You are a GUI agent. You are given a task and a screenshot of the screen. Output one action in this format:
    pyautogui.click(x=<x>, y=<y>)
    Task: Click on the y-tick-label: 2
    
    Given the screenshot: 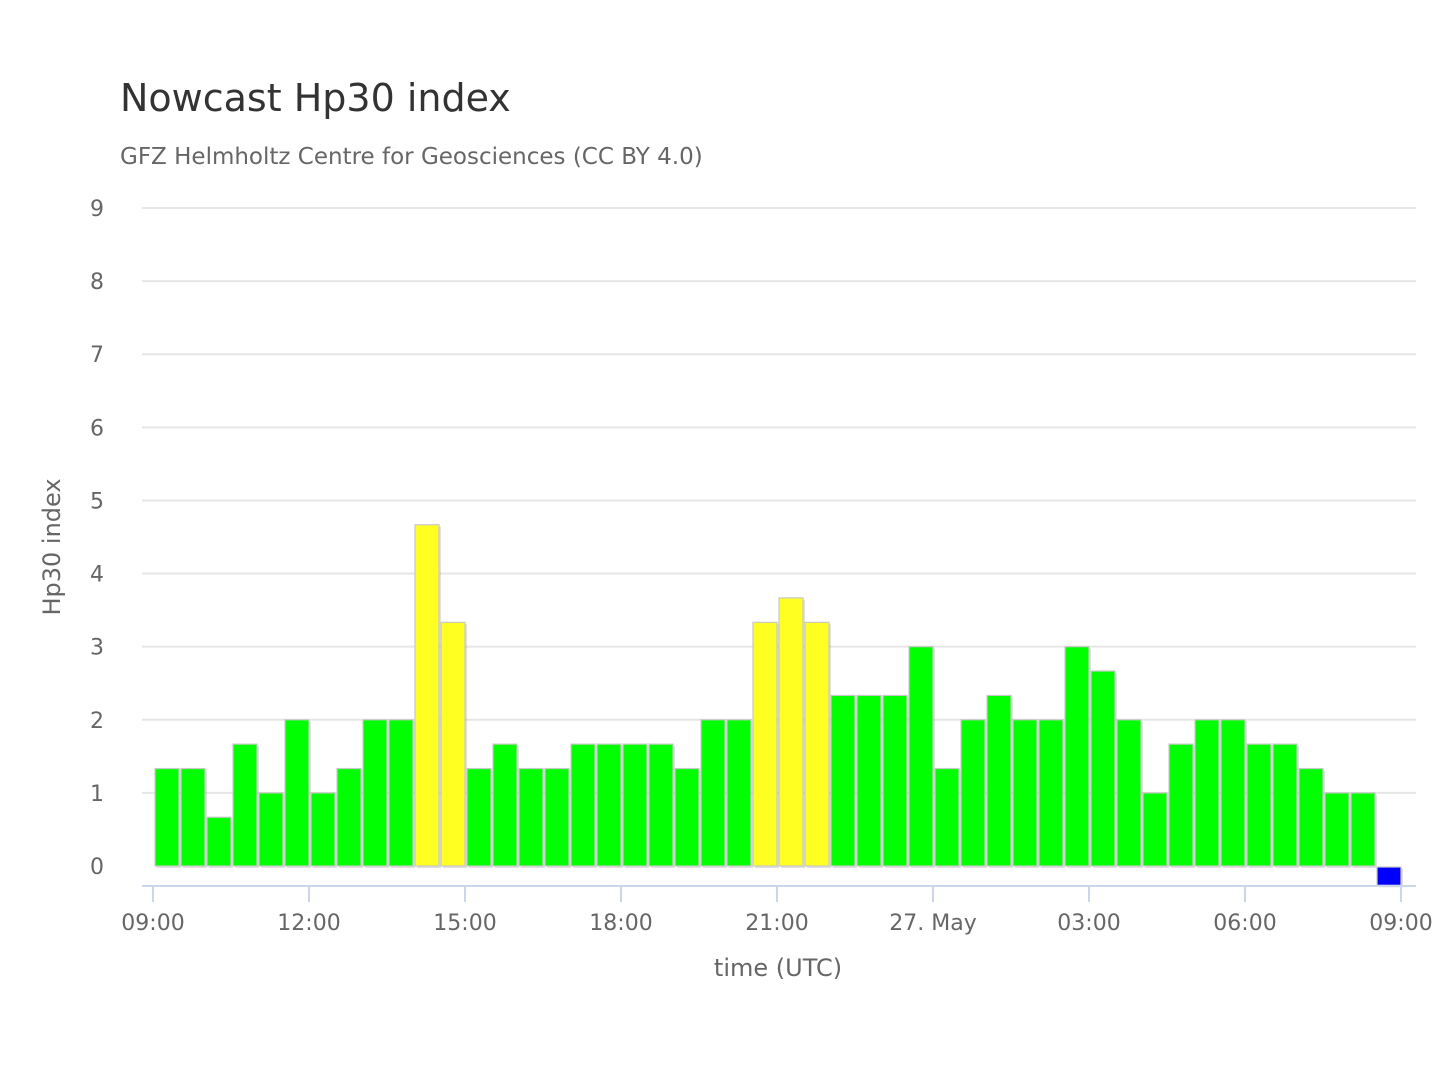 What is the action you would take?
    pyautogui.click(x=97, y=721)
    